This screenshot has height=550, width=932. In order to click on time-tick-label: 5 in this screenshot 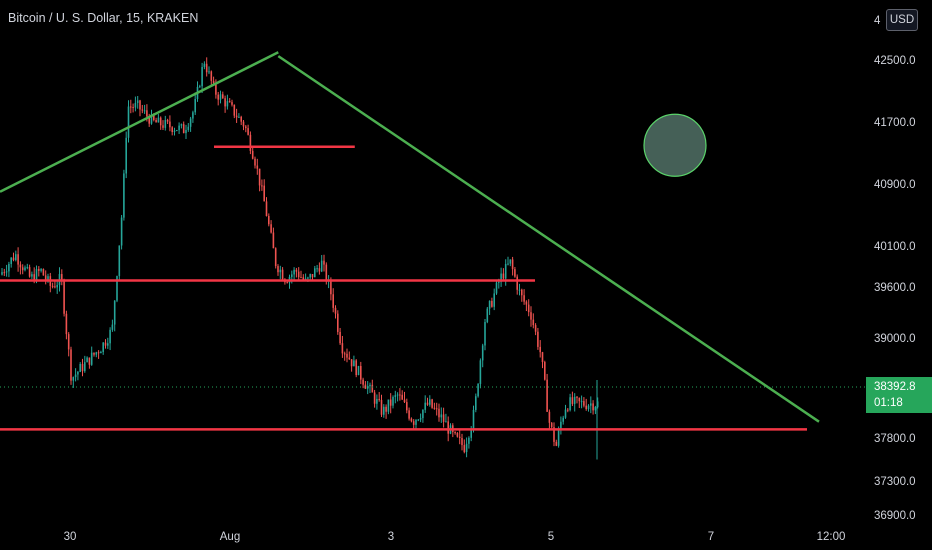, I will do `click(551, 537)`.